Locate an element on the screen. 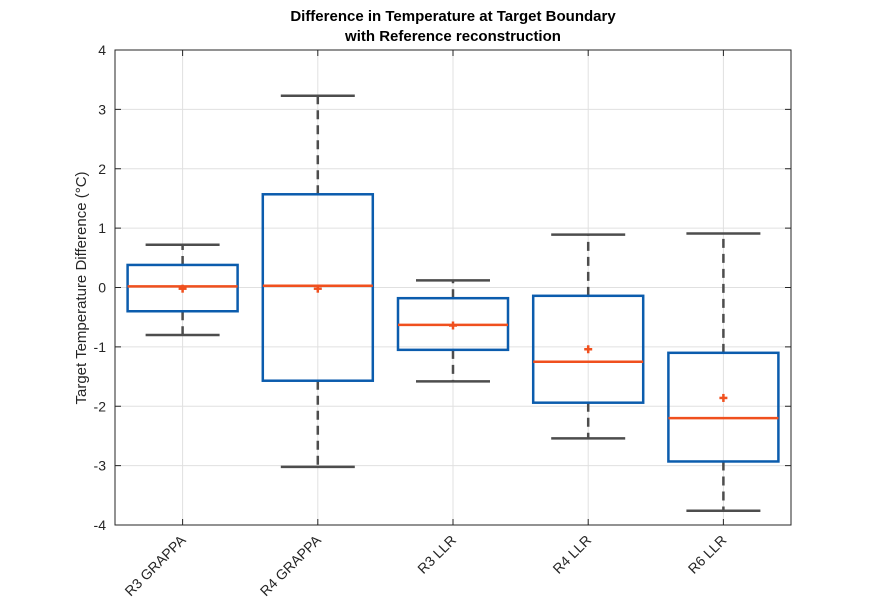 Image resolution: width=875 pixels, height=611 pixels. x-tick-label: R4 LLR is located at coordinates (571, 554).